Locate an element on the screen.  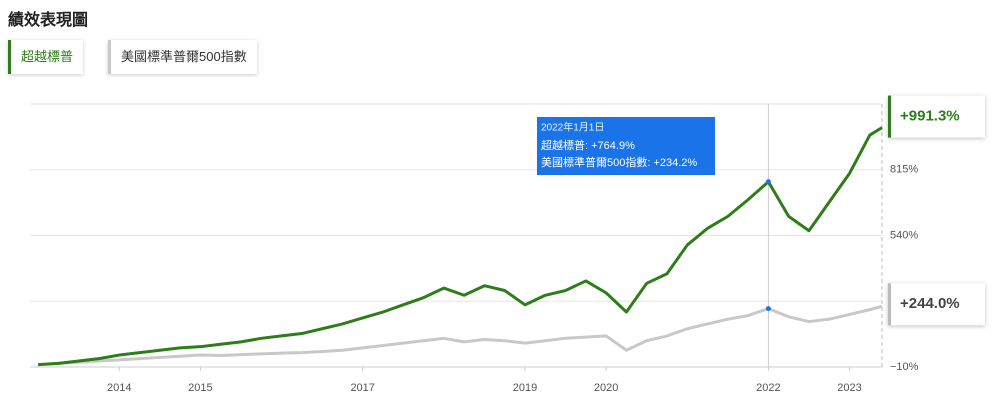
y-tick-label: −10% is located at coordinates (904, 367).